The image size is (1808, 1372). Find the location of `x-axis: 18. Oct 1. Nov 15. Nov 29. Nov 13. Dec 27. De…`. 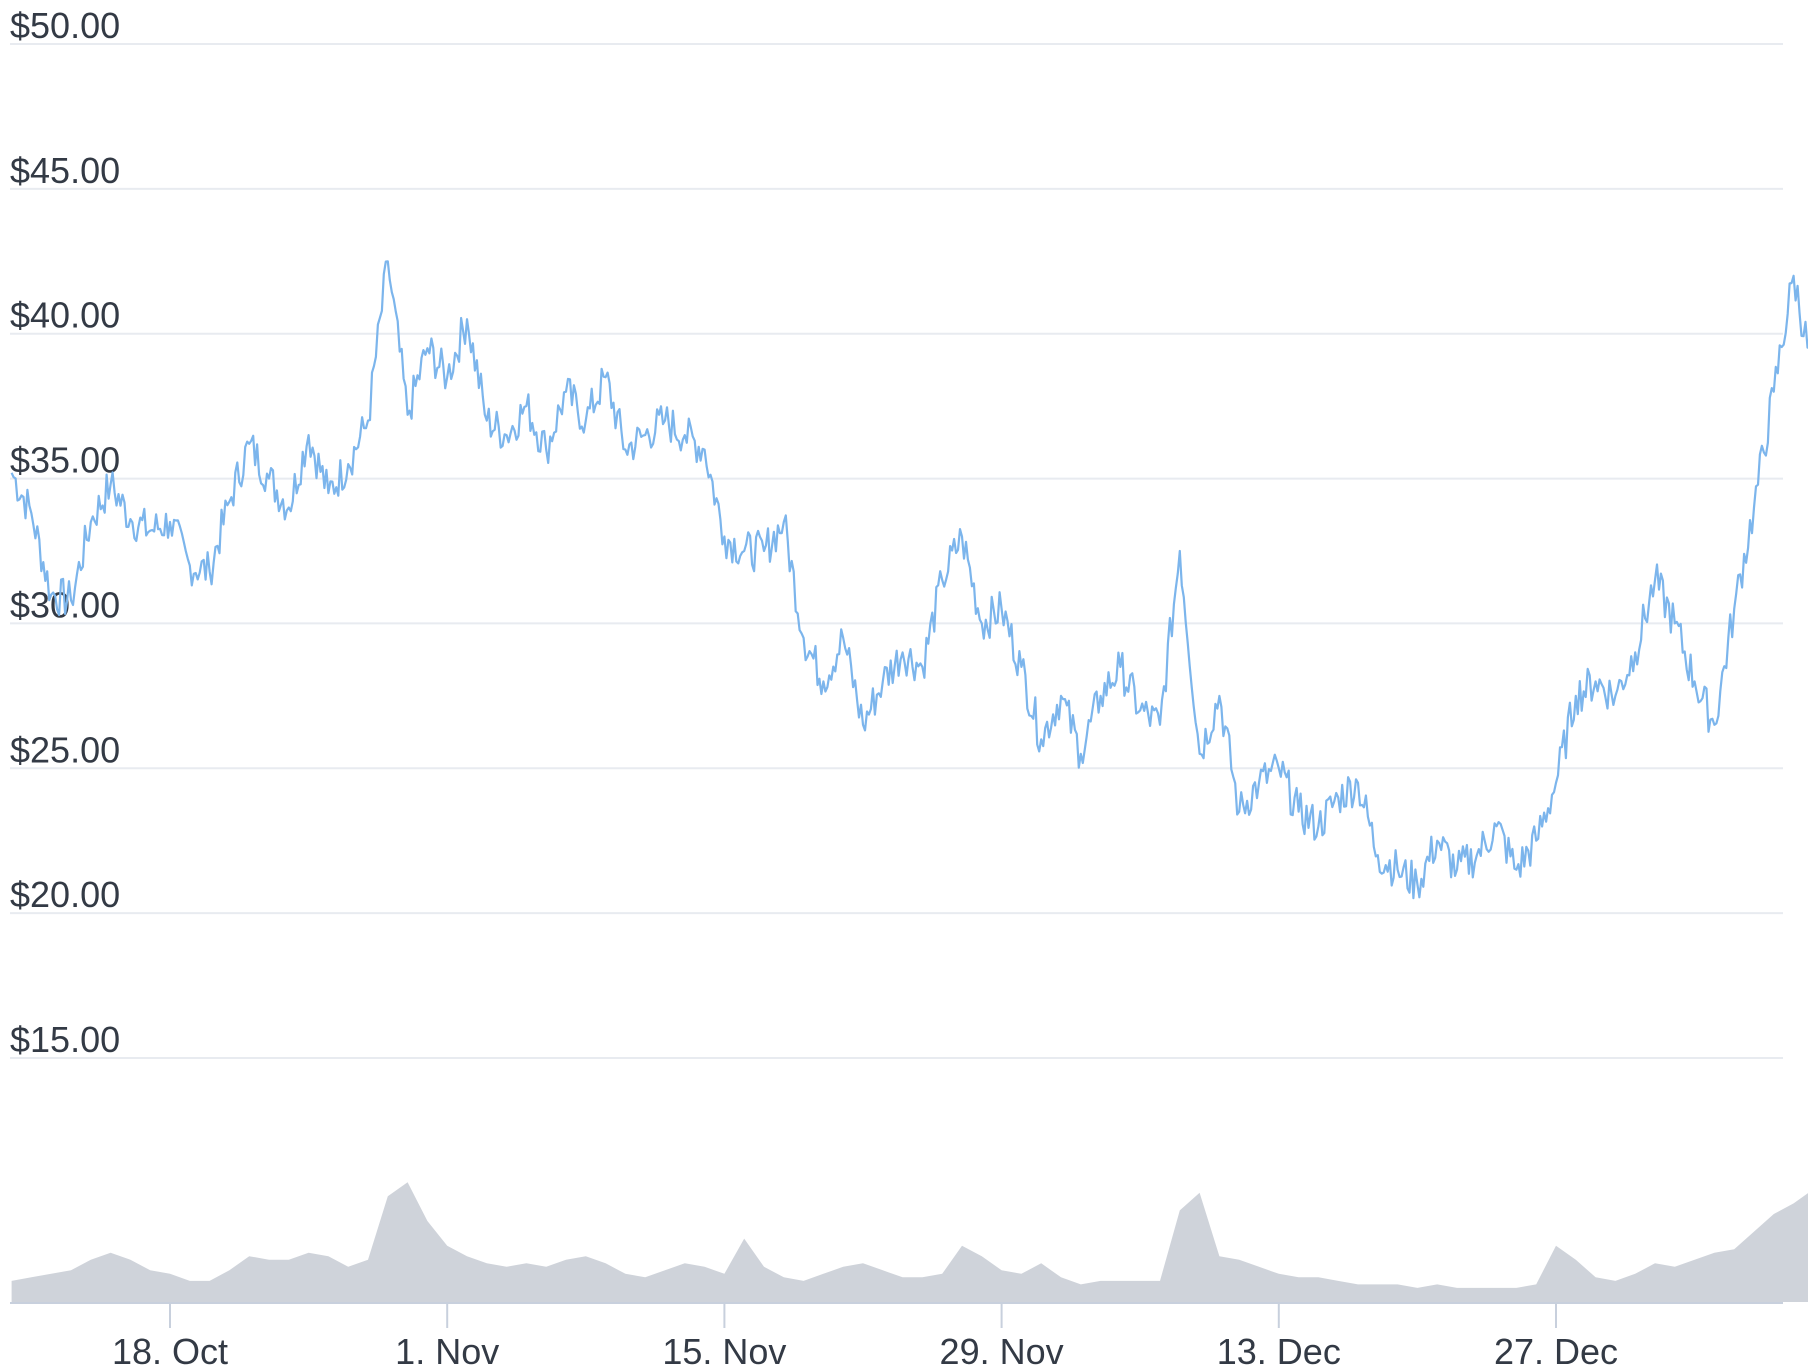

x-axis: 18. Oct 1. Nov 15. Nov 29. Nov 13. Dec 27. De… is located at coordinates (896, 1337).